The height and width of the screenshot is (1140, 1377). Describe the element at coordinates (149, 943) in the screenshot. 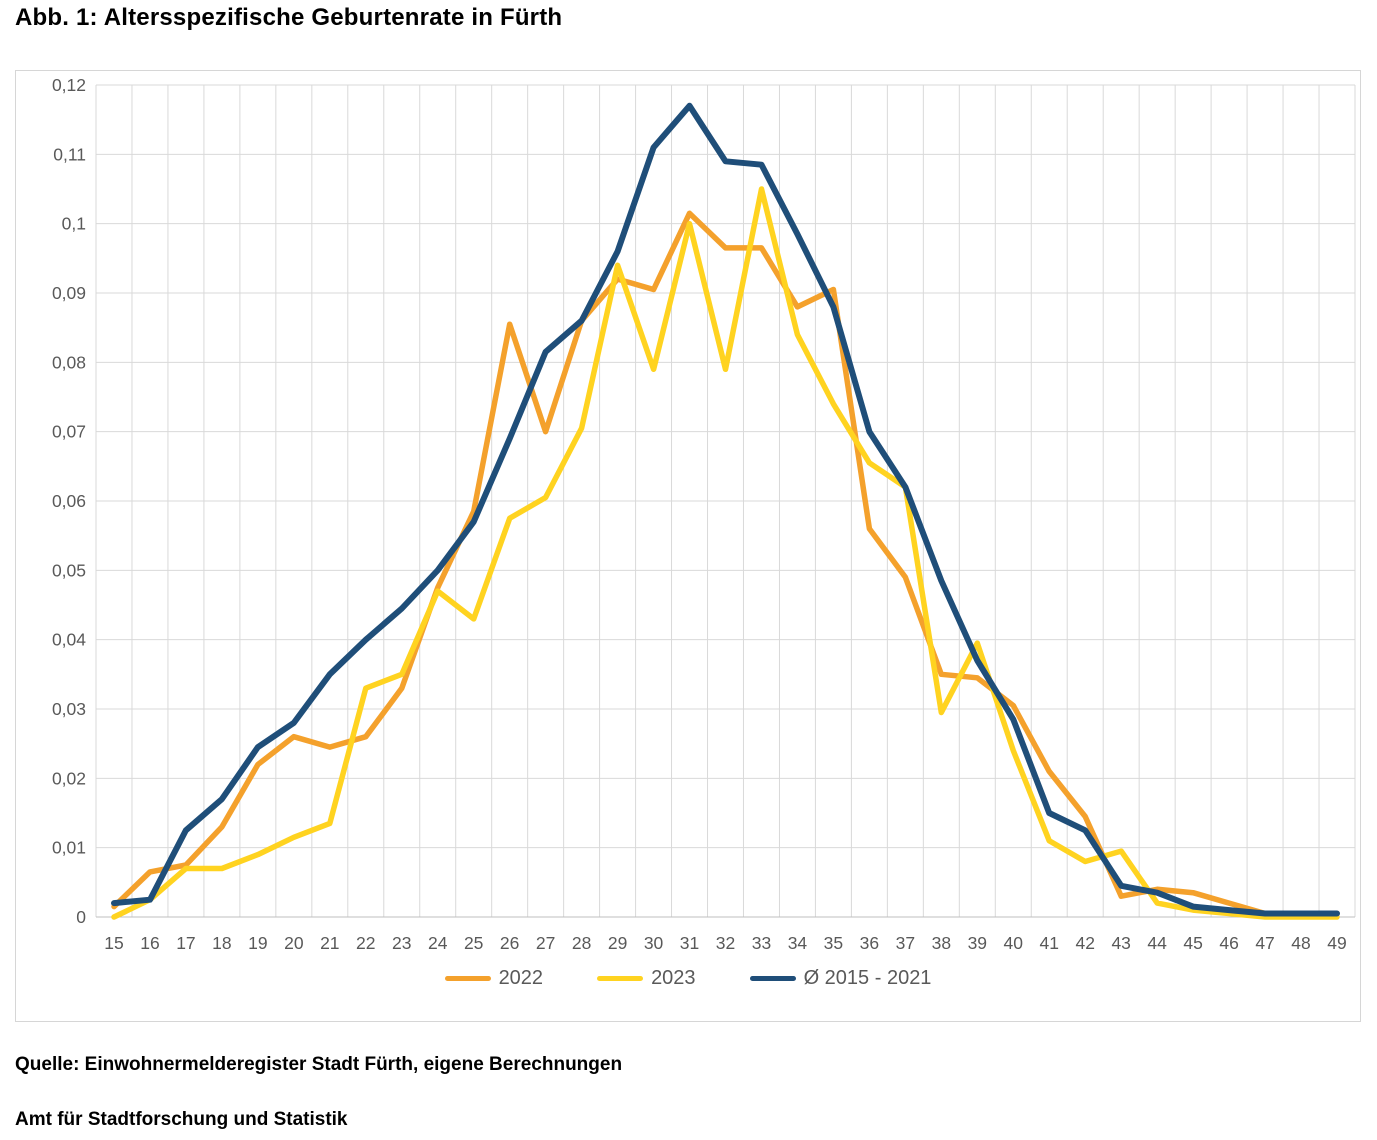

I see `x-axis-tick-label: 16` at that location.